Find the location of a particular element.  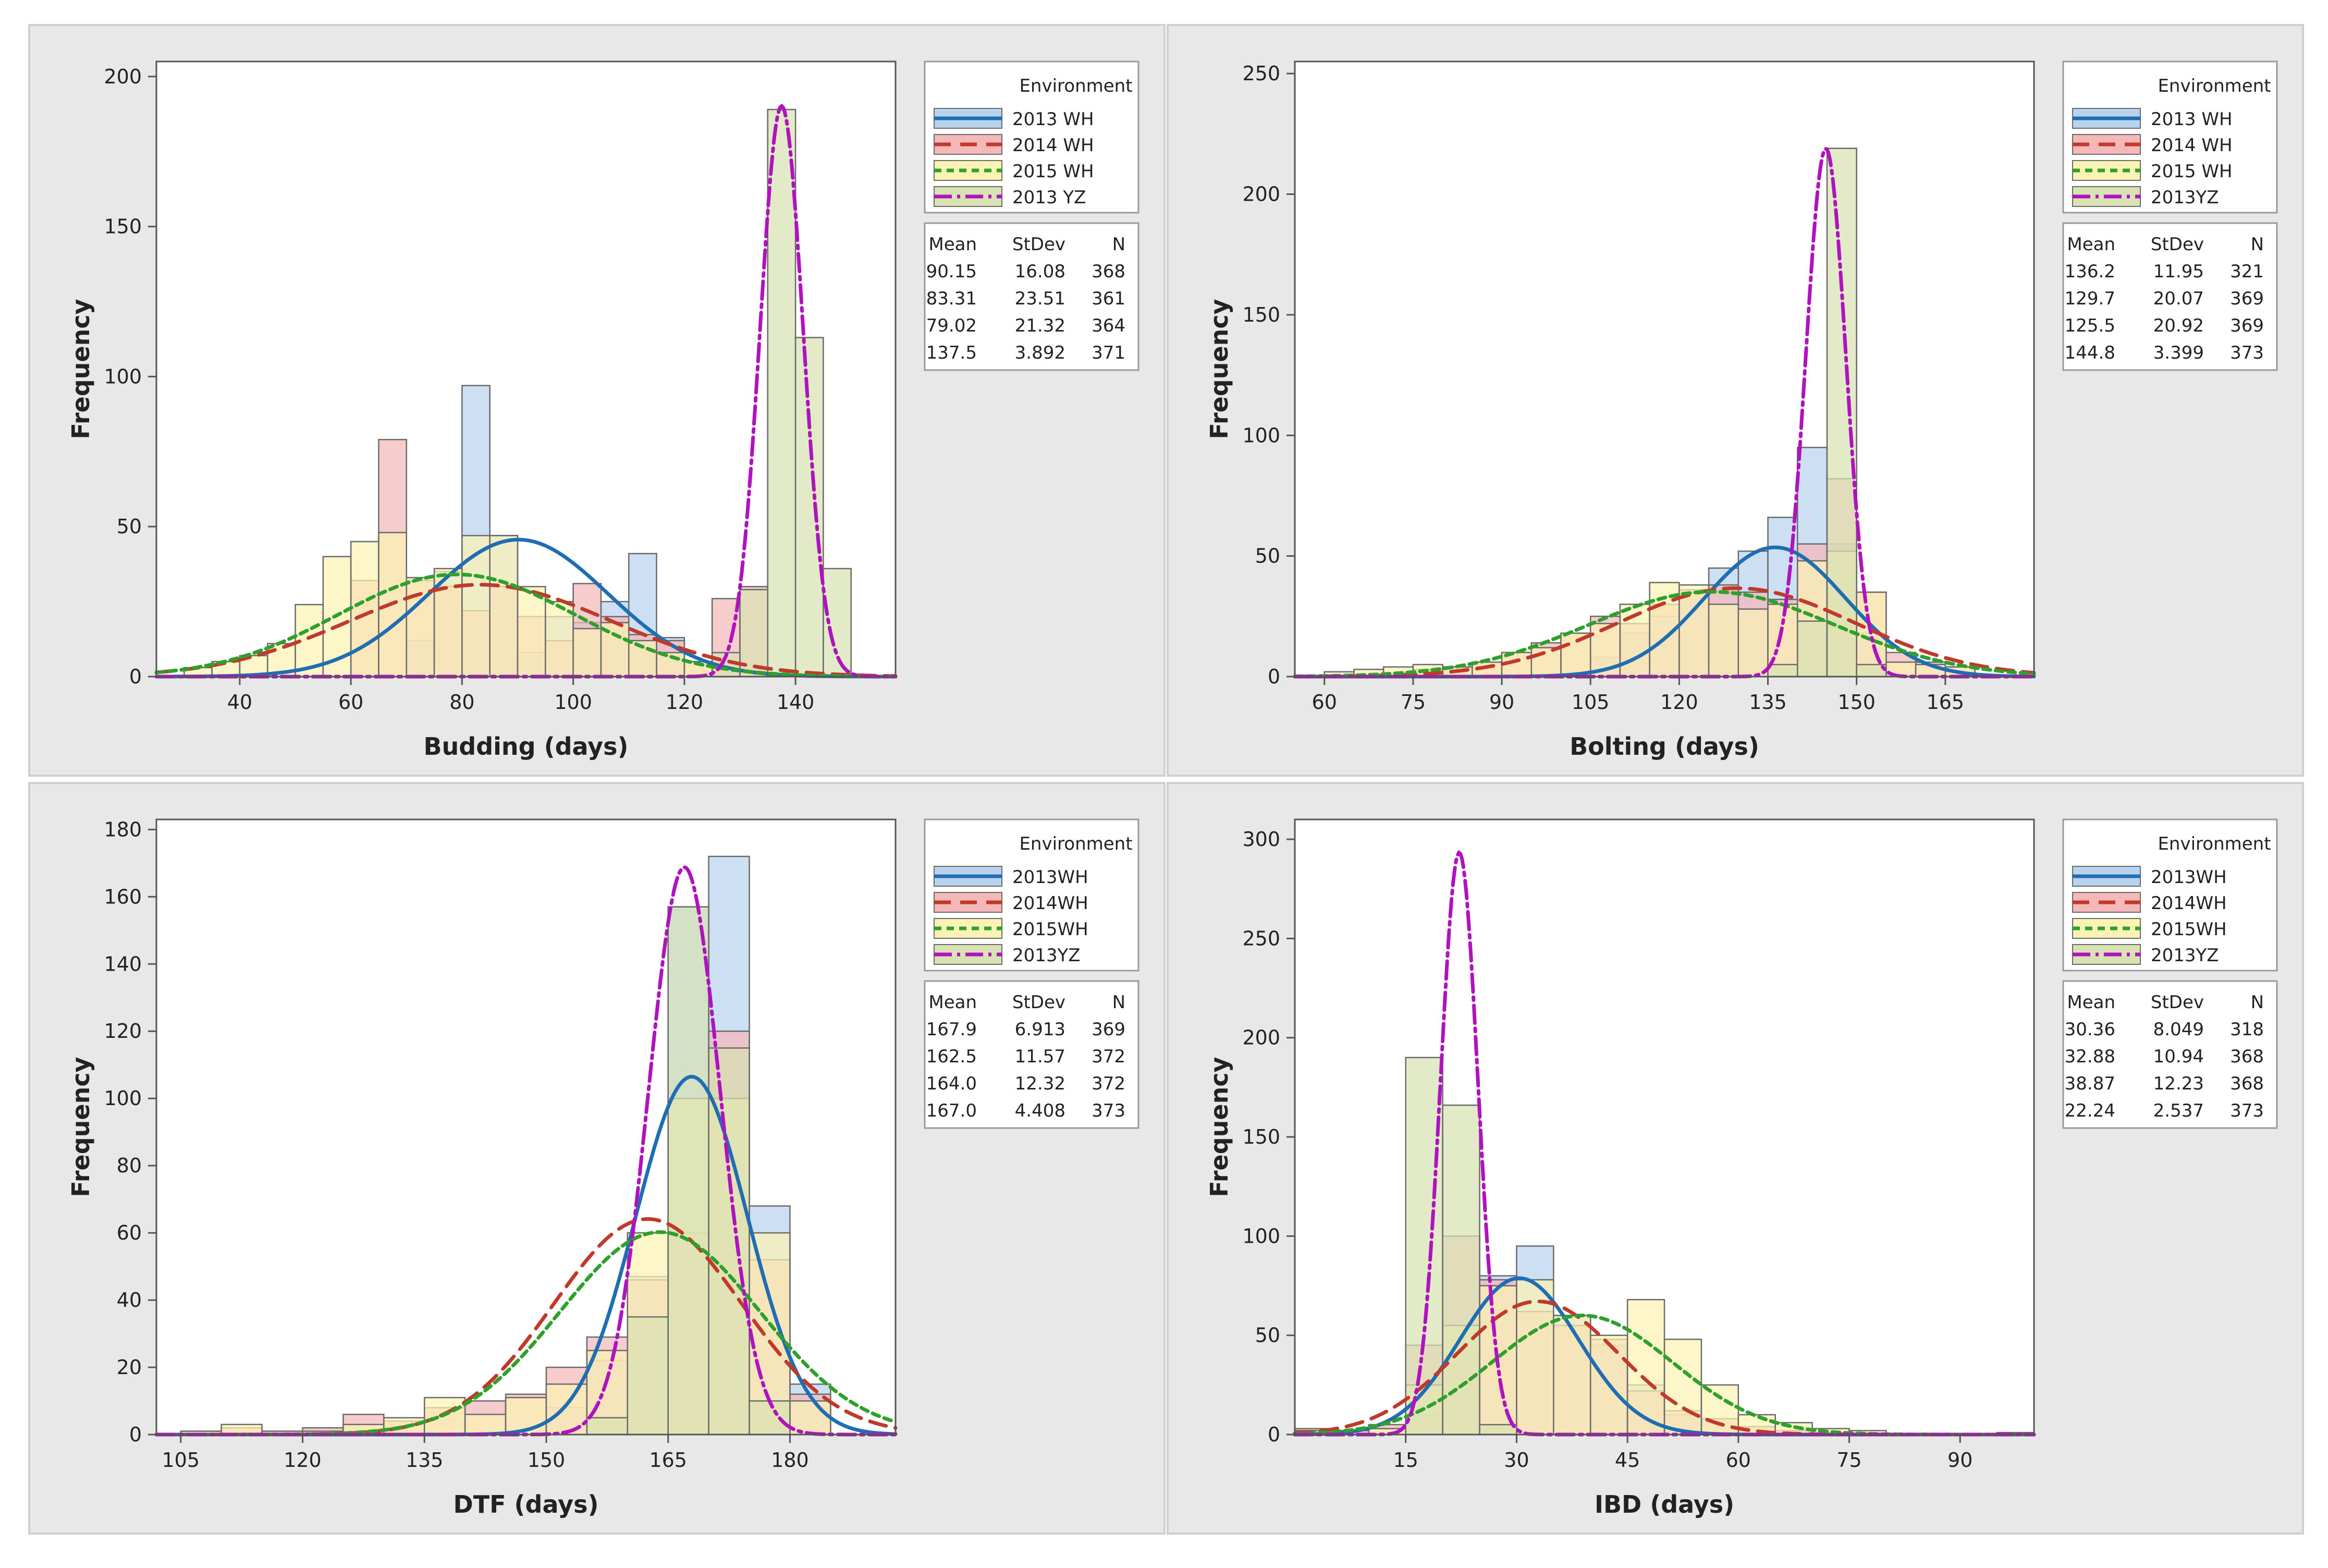

x-tick-label: 165 is located at coordinates (668, 1460).